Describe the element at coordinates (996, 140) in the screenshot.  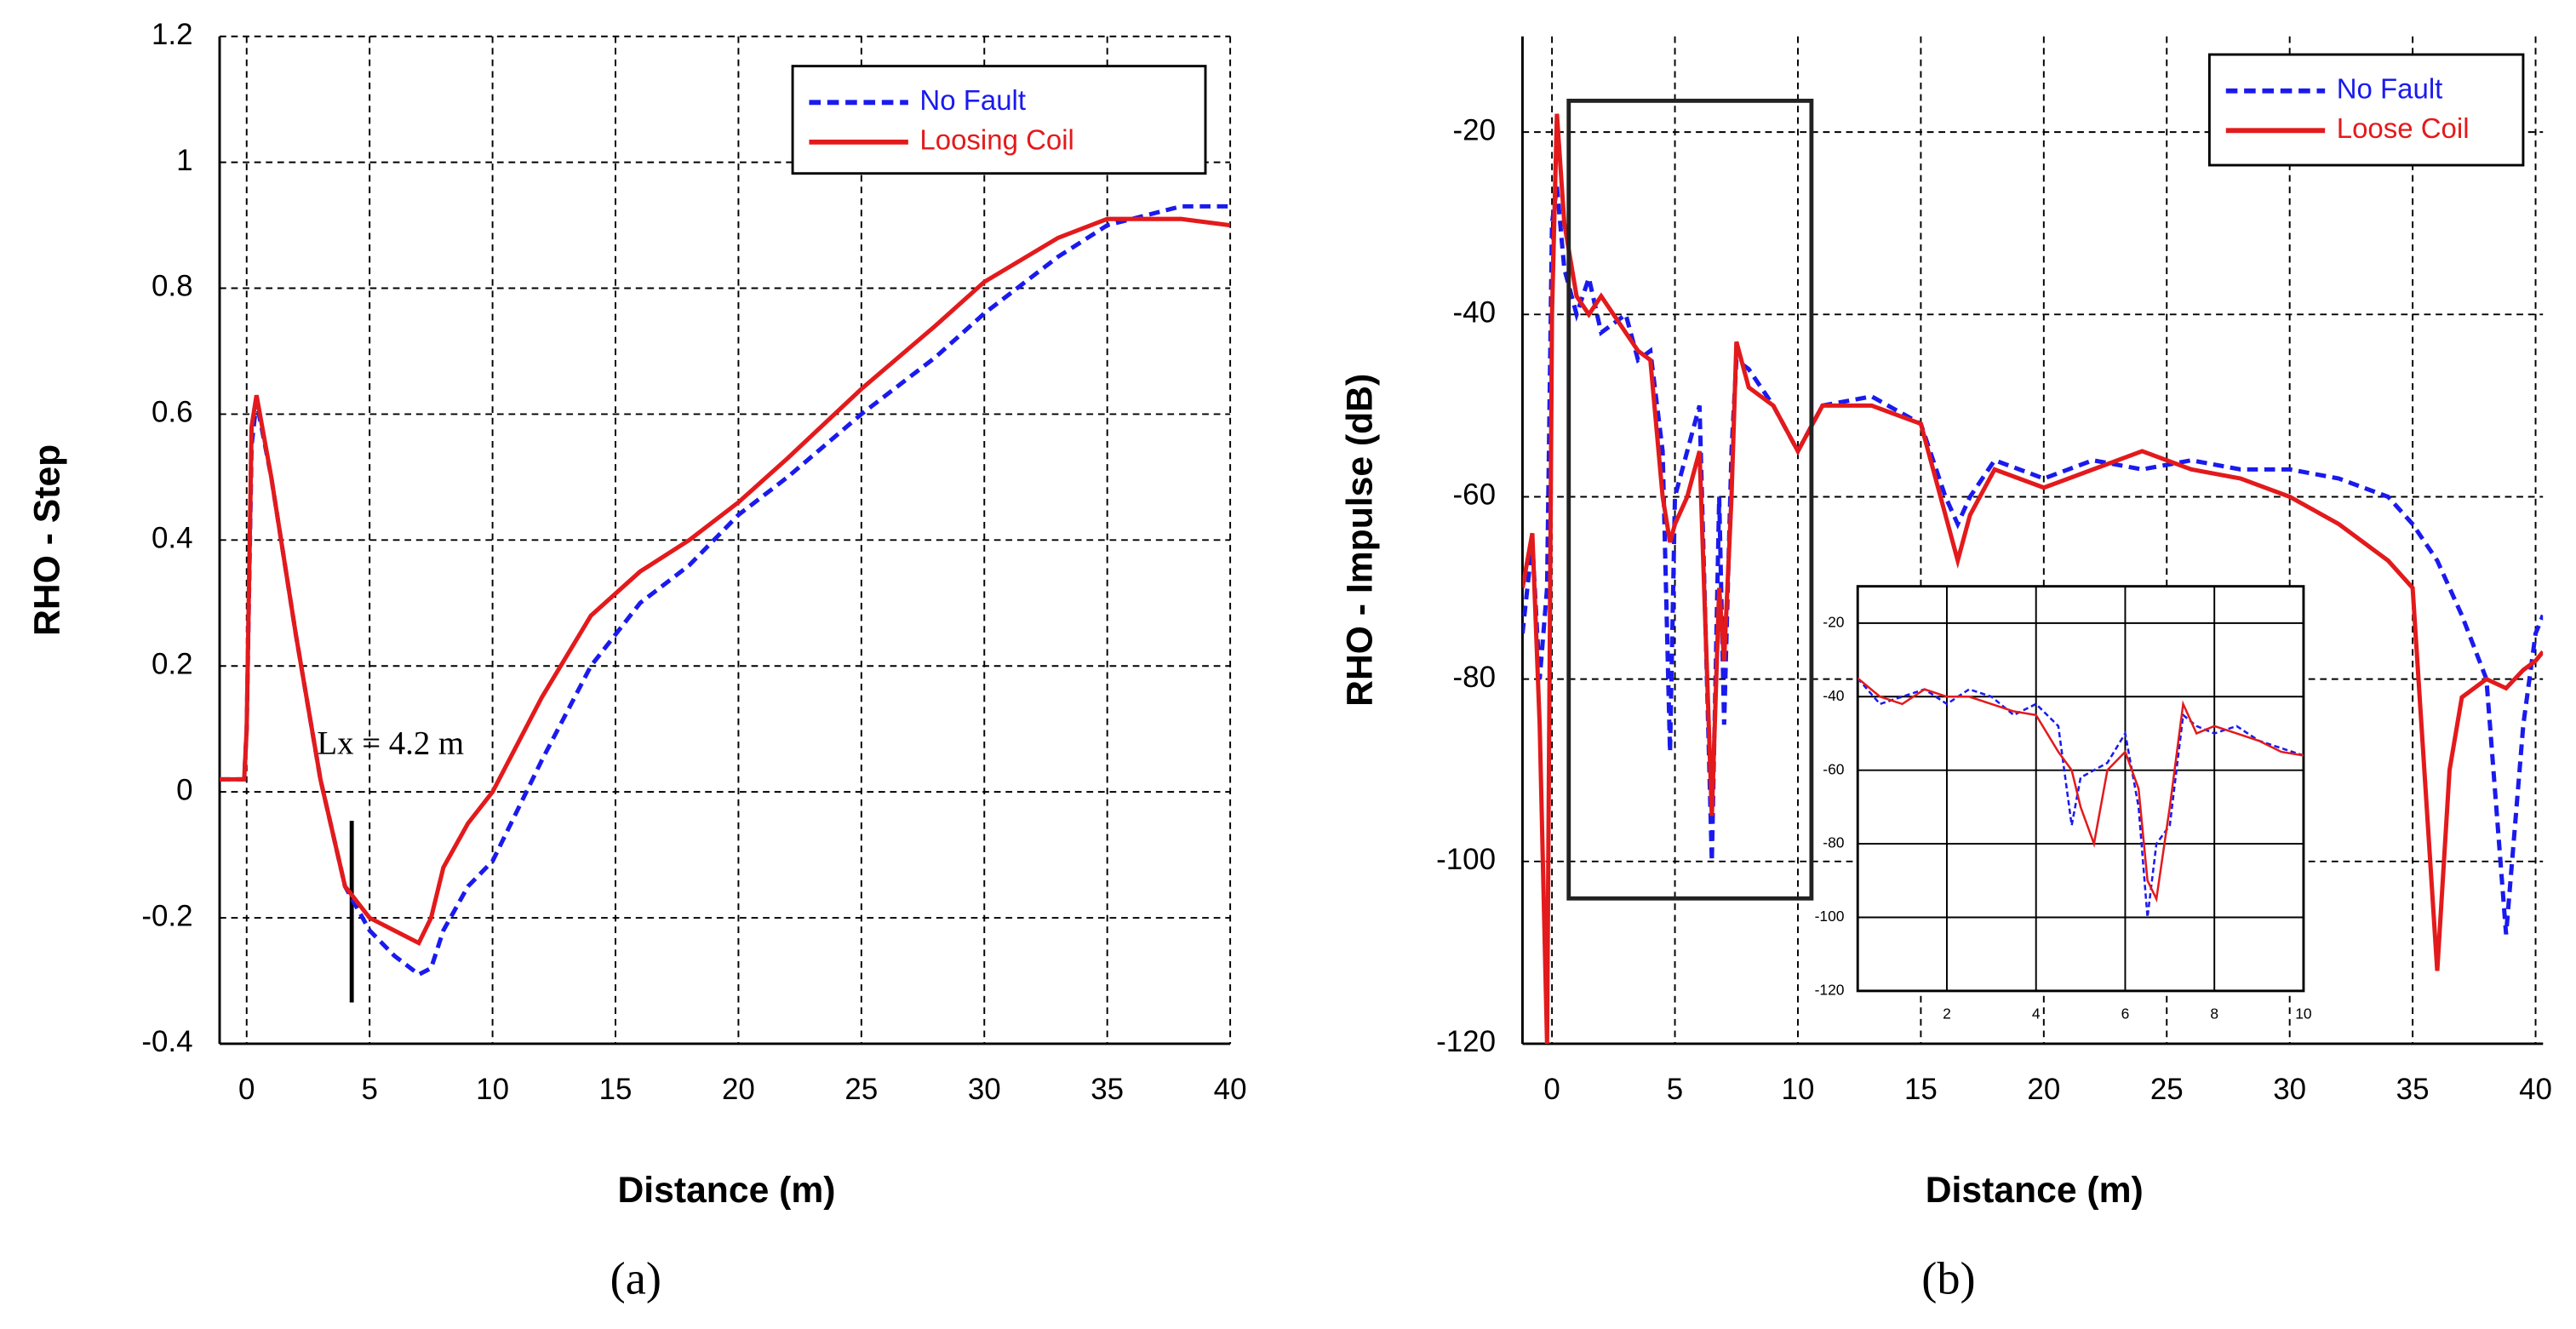
I see `legend-label: Loosing Coil` at that location.